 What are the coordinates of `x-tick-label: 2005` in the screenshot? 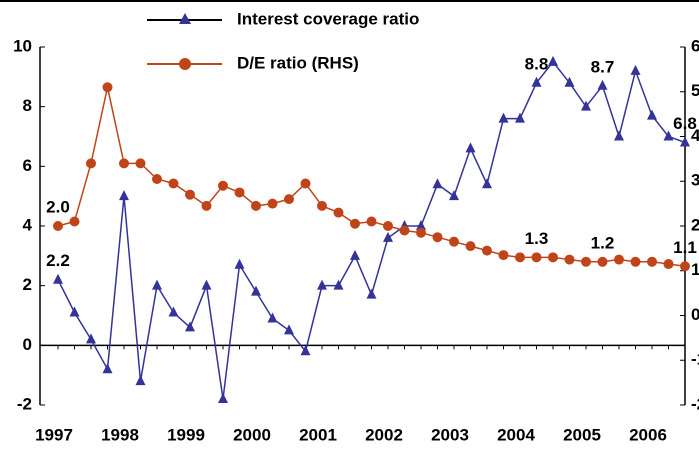 It's located at (582, 434).